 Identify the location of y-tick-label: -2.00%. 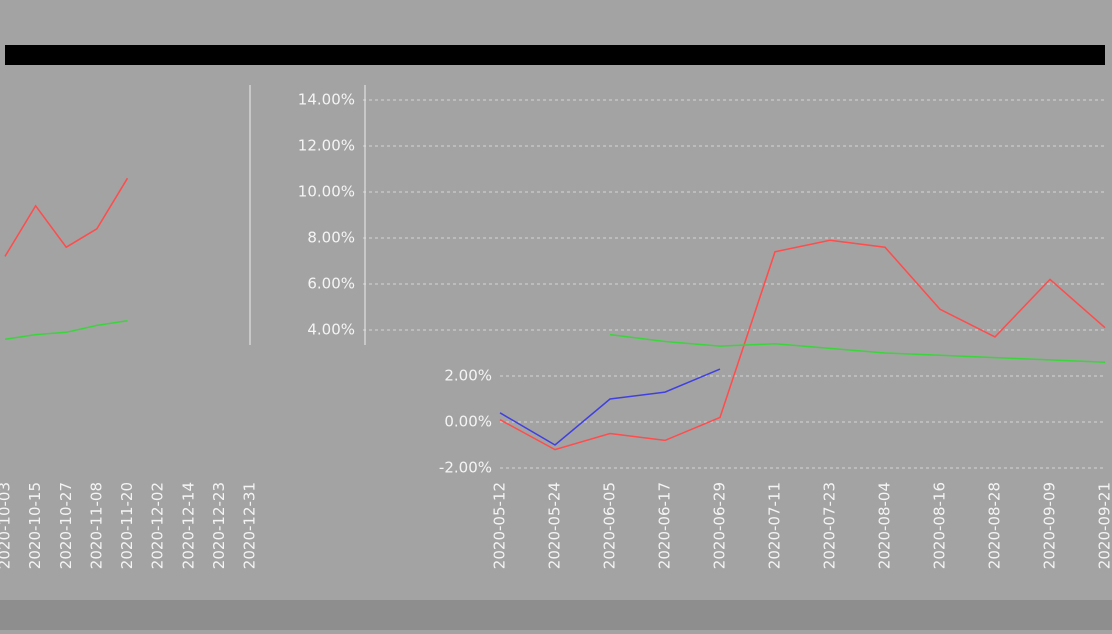
(465, 468).